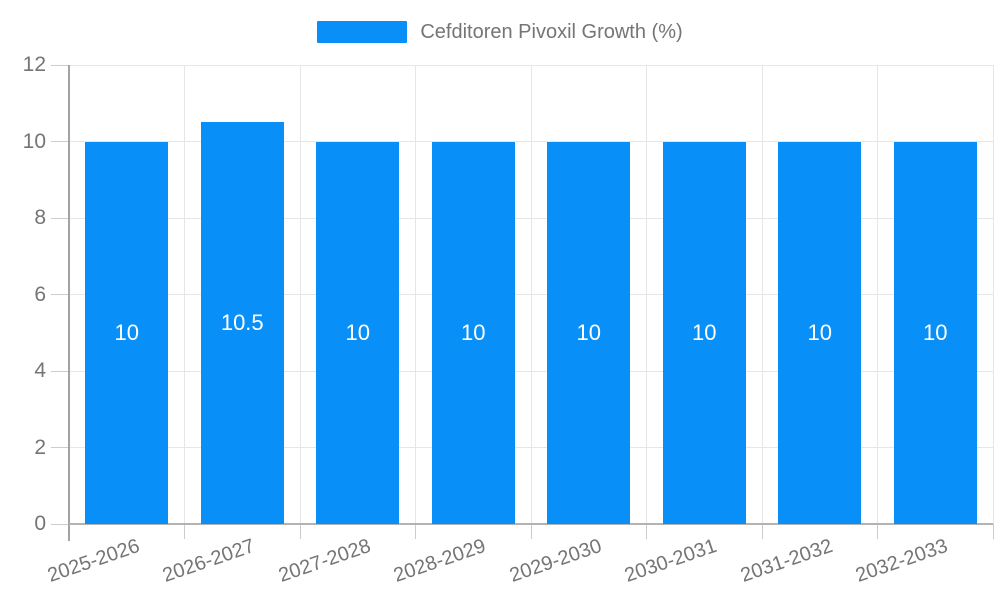  I want to click on y-axis-tick-label: 10, so click(34, 141).